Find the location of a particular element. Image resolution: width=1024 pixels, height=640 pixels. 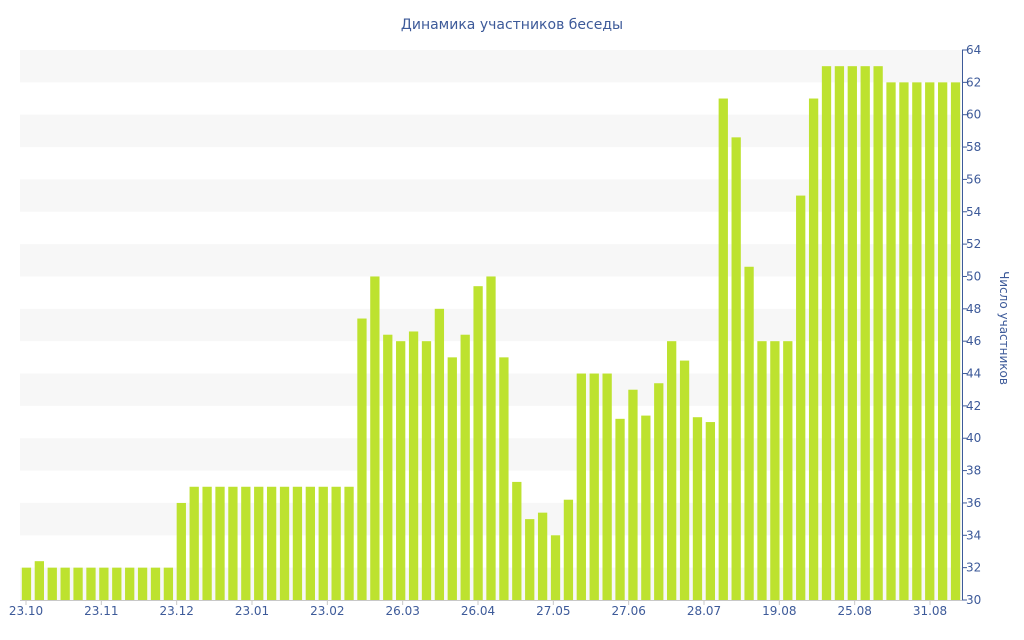

y-tick-label: 50 is located at coordinates (973, 276).